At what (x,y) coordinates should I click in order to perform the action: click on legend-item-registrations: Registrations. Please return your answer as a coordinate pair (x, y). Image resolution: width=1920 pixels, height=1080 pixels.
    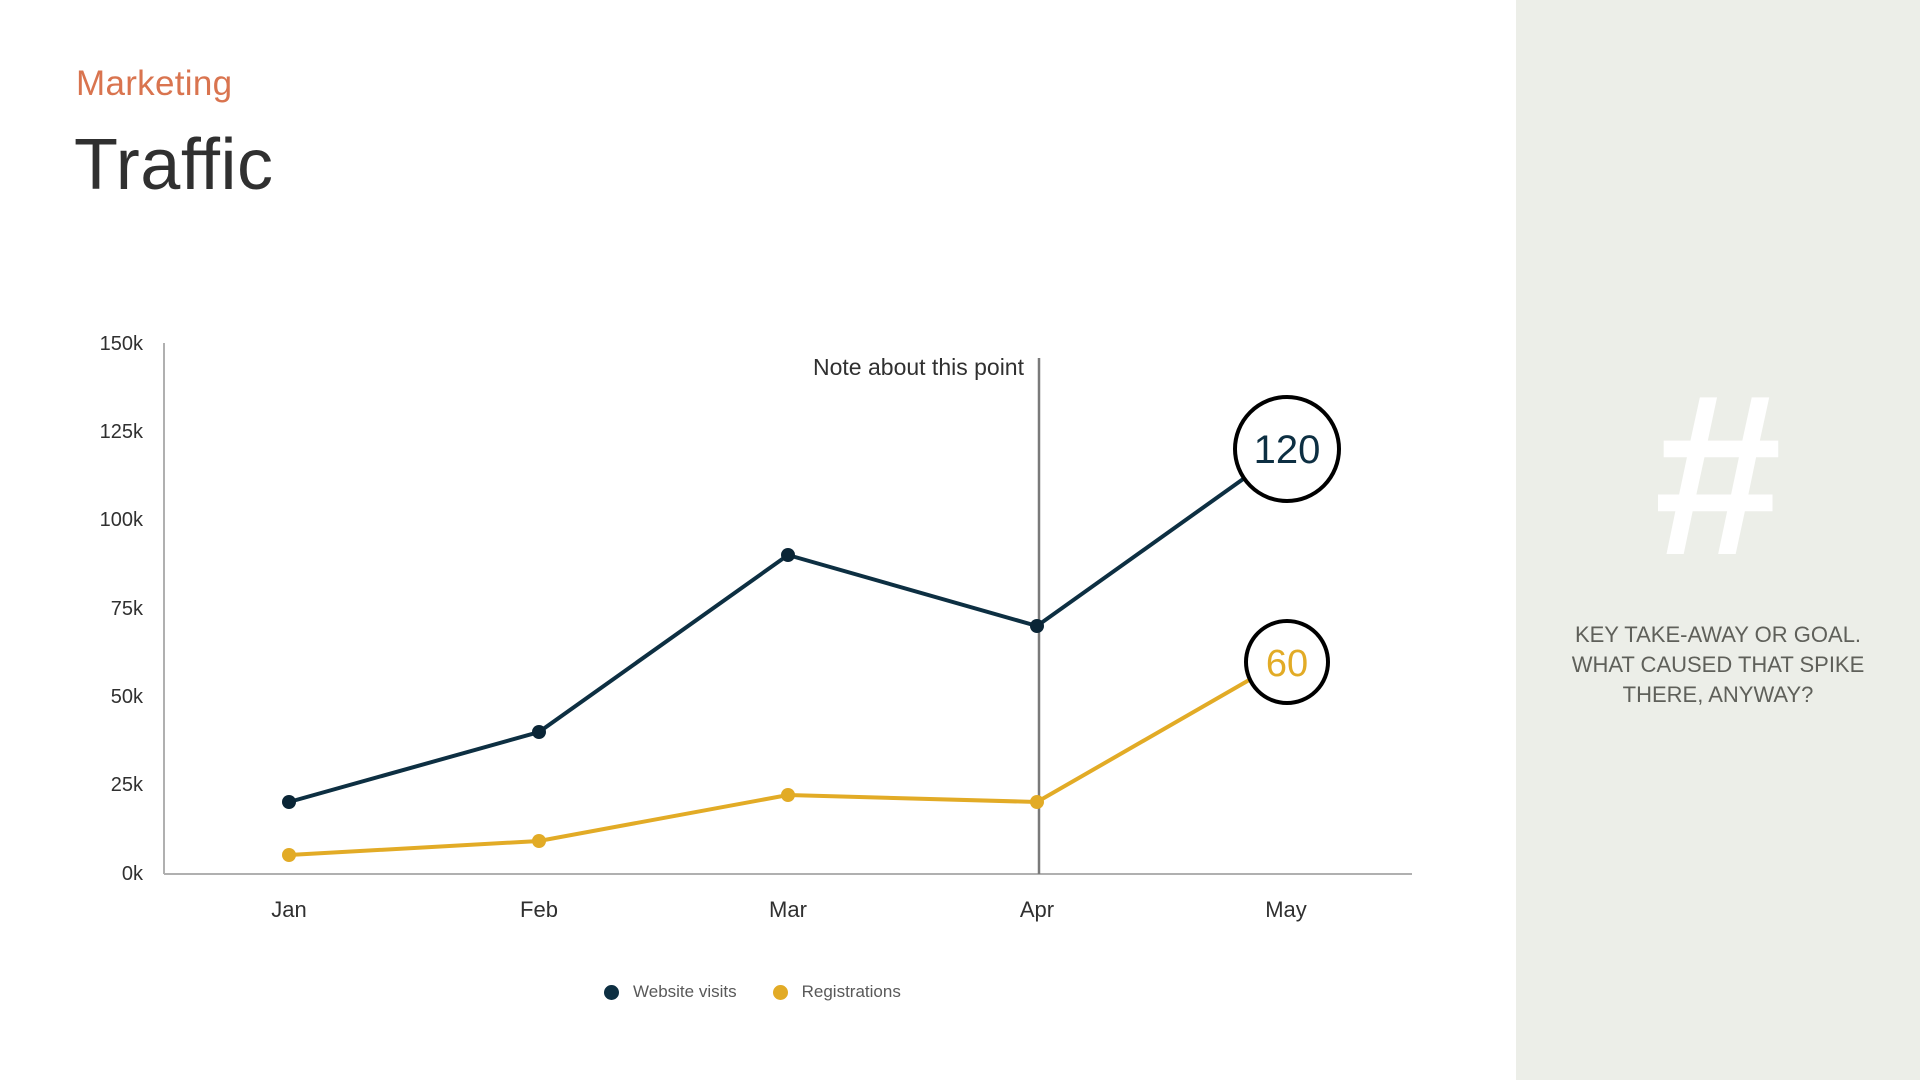
    Looking at the image, I should click on (836, 992).